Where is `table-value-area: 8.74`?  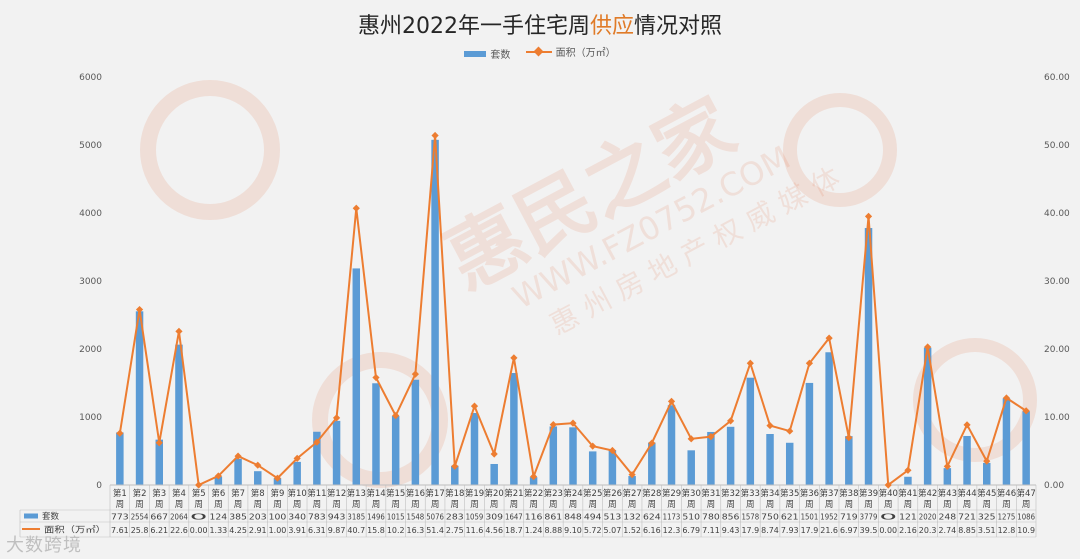 table-value-area: 8.74 is located at coordinates (770, 530).